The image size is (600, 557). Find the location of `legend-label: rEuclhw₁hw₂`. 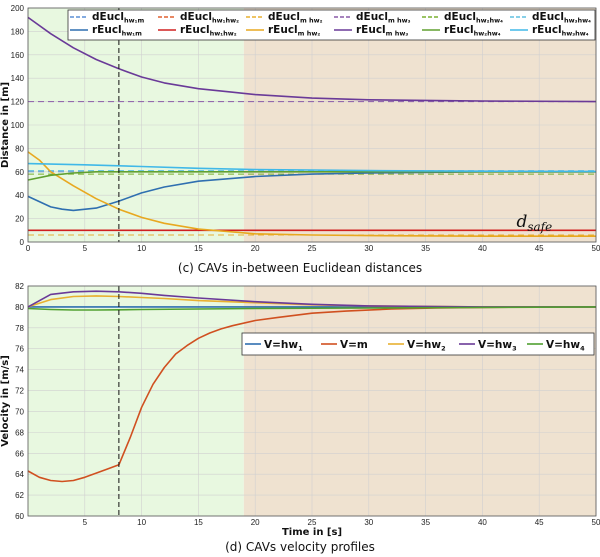

legend-label: rEuclhw₁hw₂ is located at coordinates (208, 31).